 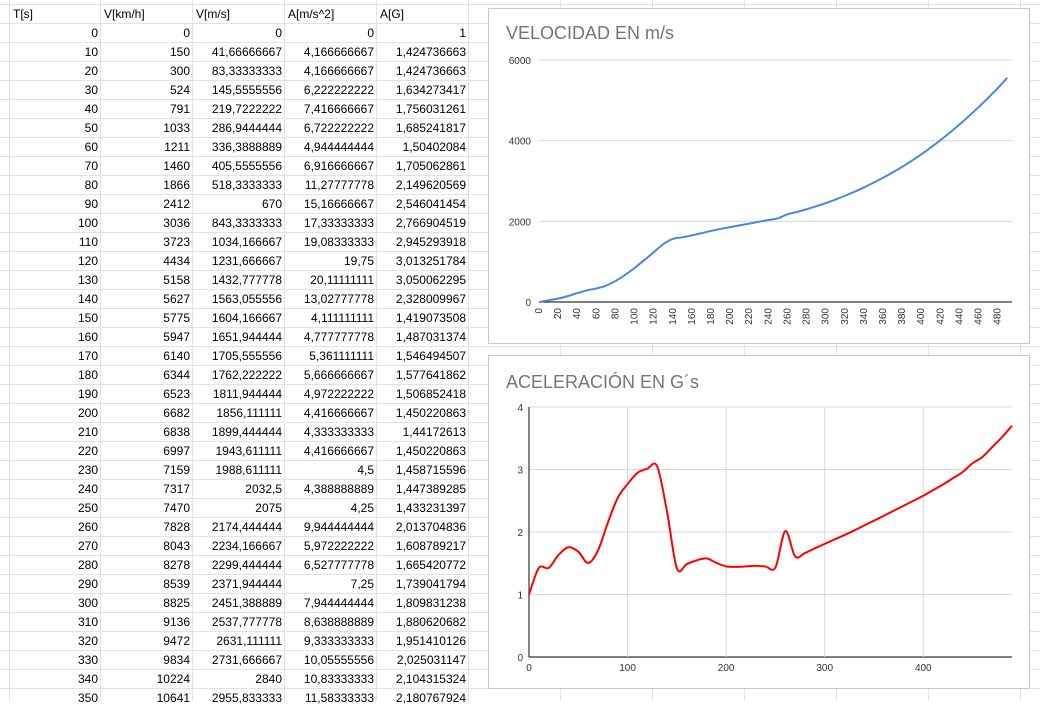 I want to click on table-cell: 1,487031374, so click(x=430, y=337).